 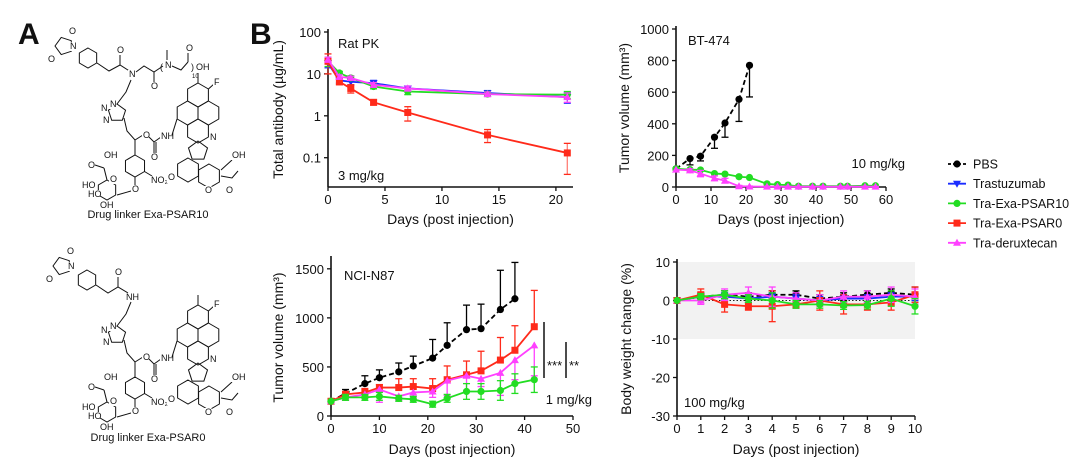 I want to click on y-axis-title: Tumor volume (mm³), so click(x=624, y=108).